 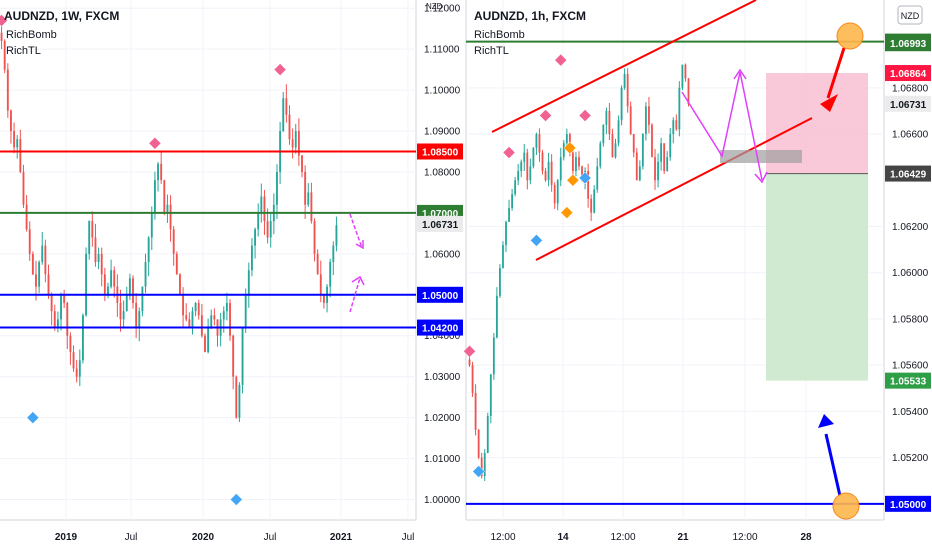 What do you see at coordinates (910, 15) in the screenshot?
I see `currency-badge` at bounding box center [910, 15].